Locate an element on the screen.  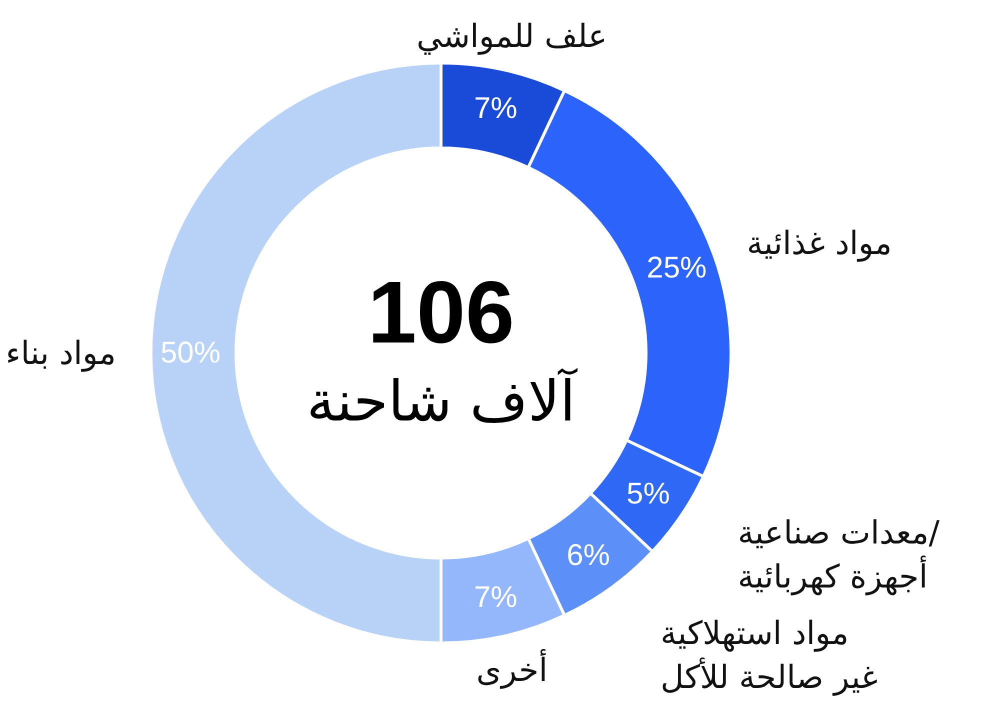
text: 106 is located at coordinates (441, 312).